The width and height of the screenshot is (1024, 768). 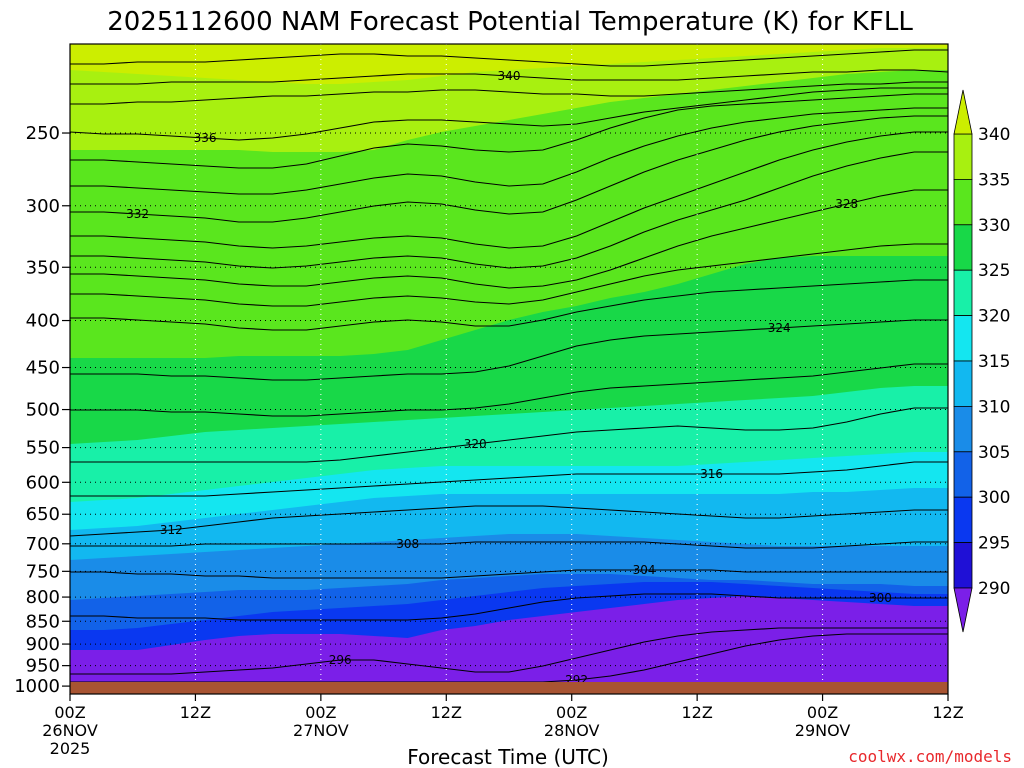 What do you see at coordinates (137, 214) in the screenshot?
I see `isentrope-label: 332` at bounding box center [137, 214].